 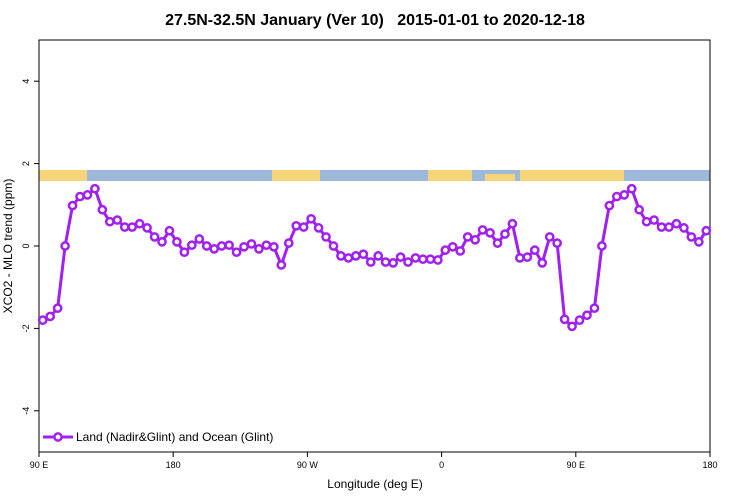 I want to click on ocean-band, so click(x=374, y=175).